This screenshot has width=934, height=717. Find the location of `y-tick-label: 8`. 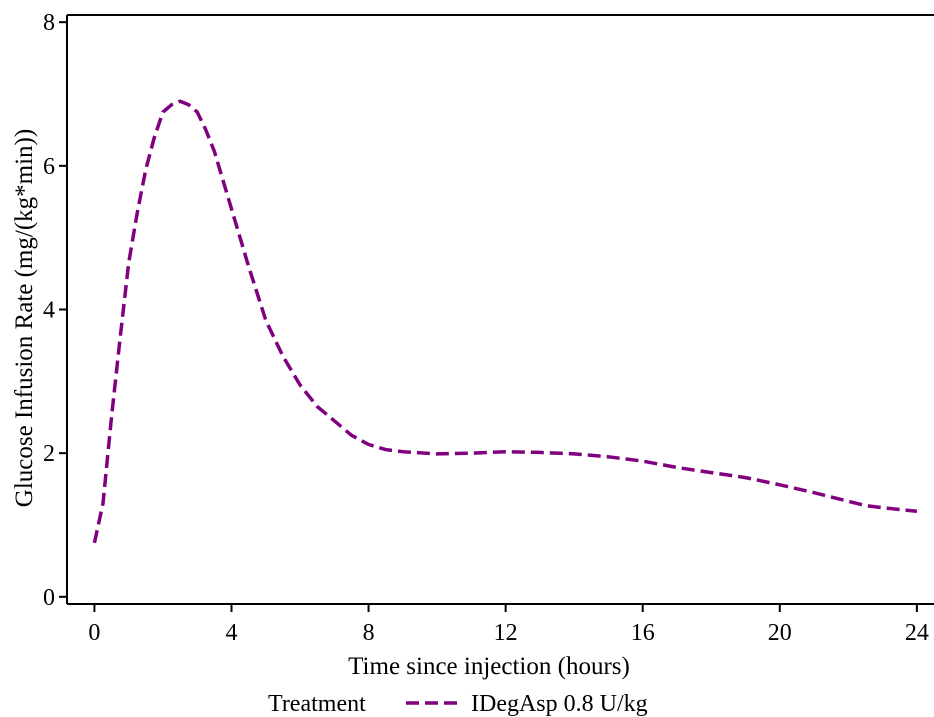

y-tick-label: 8 is located at coordinates (49, 23).